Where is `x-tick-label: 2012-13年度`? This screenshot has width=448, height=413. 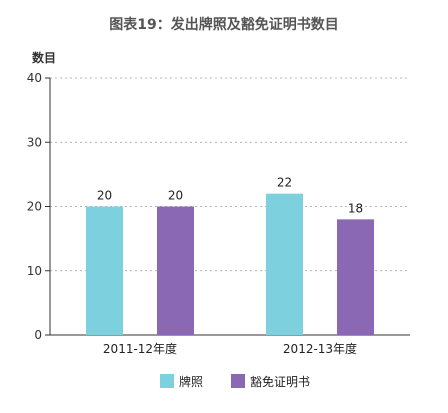
x-tick-label: 2012-13年度 is located at coordinates (320, 348).